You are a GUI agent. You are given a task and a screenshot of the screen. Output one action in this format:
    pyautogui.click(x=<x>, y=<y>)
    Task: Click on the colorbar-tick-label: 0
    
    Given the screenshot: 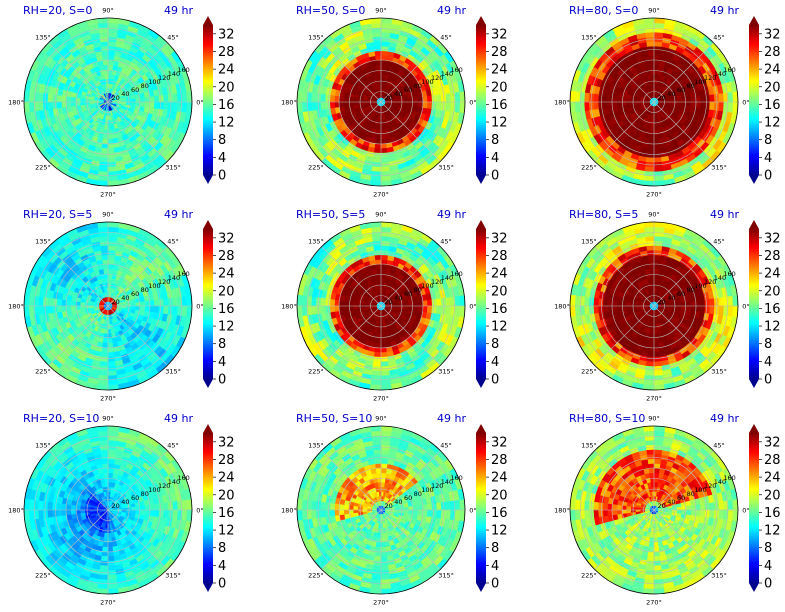 What is the action you would take?
    pyautogui.click(x=495, y=176)
    